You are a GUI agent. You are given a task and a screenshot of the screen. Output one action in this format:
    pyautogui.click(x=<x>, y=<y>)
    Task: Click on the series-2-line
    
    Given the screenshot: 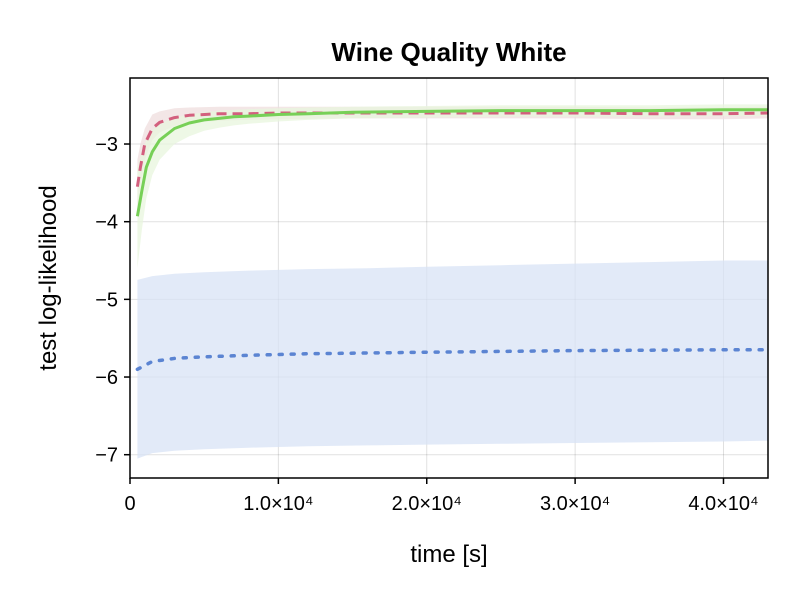 What is the action you would take?
    pyautogui.click(x=451, y=162)
    